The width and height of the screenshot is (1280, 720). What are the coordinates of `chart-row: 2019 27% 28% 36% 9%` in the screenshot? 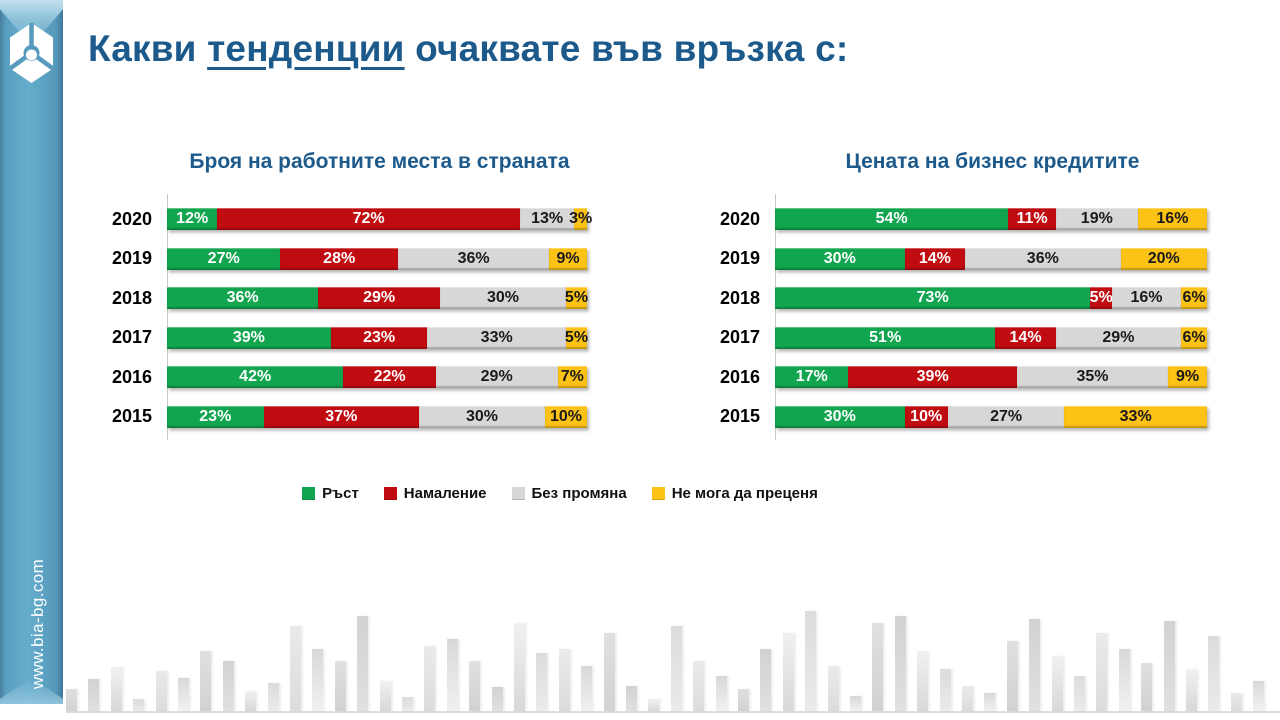 It's located at (350, 258).